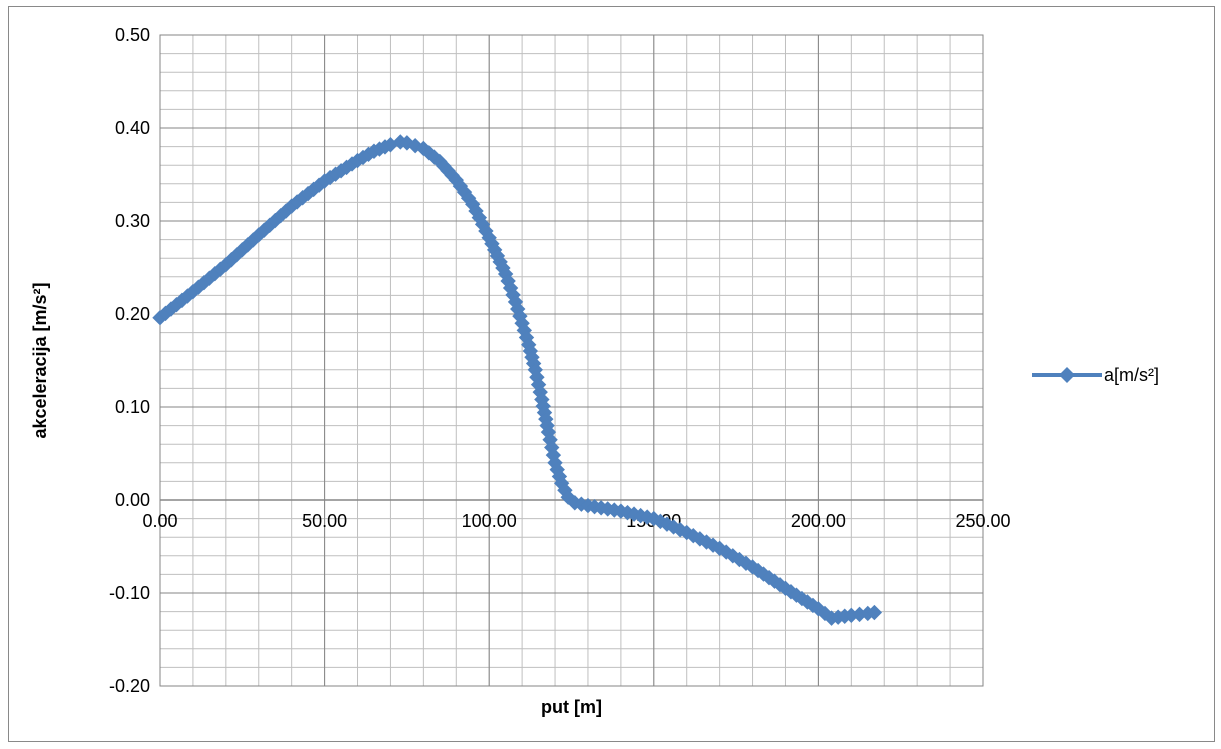 The image size is (1221, 749). Describe the element at coordinates (132, 35) in the screenshot. I see `y-tick-label: 0.50` at that location.